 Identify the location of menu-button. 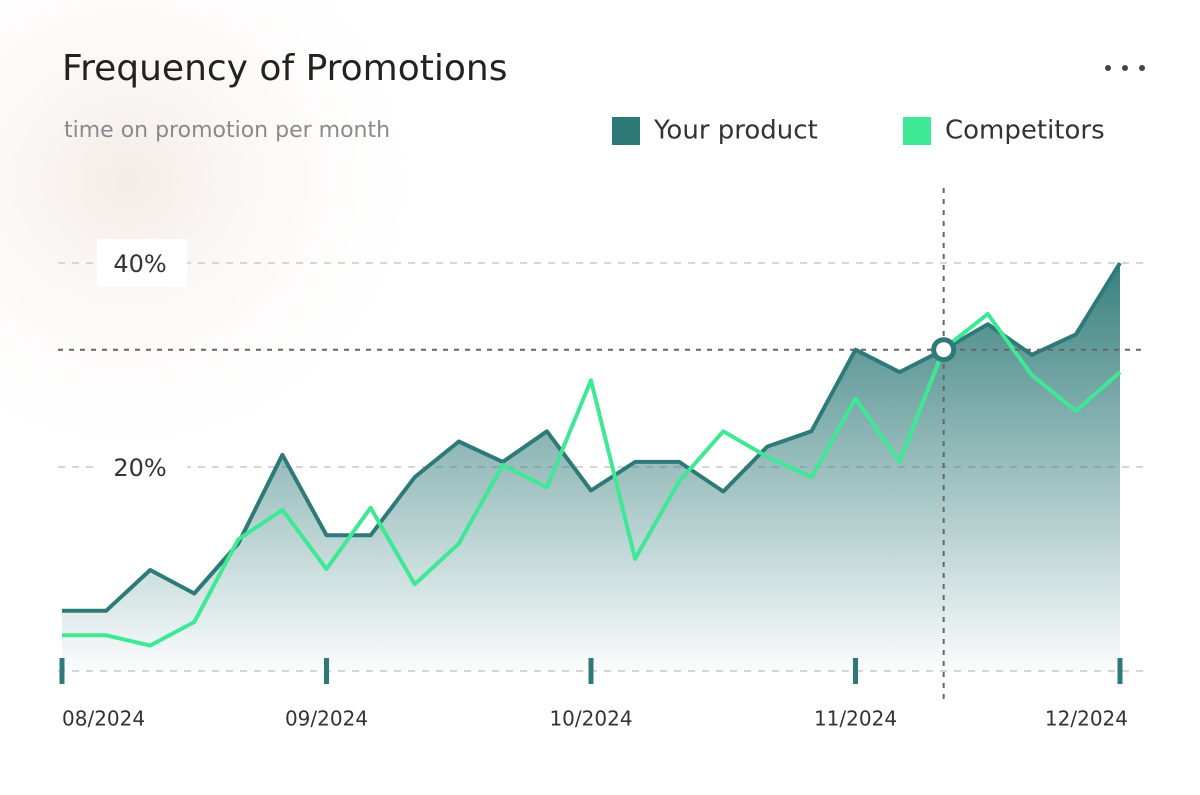
(1125, 68).